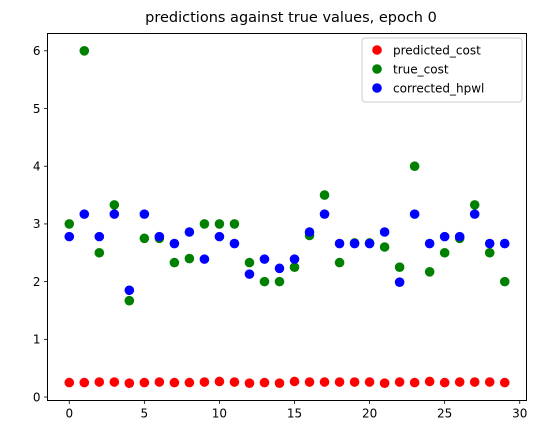 Image resolution: width=534 pixels, height=437 pixels. What do you see at coordinates (37, 51) in the screenshot?
I see `y-tick-label: 6` at bounding box center [37, 51].